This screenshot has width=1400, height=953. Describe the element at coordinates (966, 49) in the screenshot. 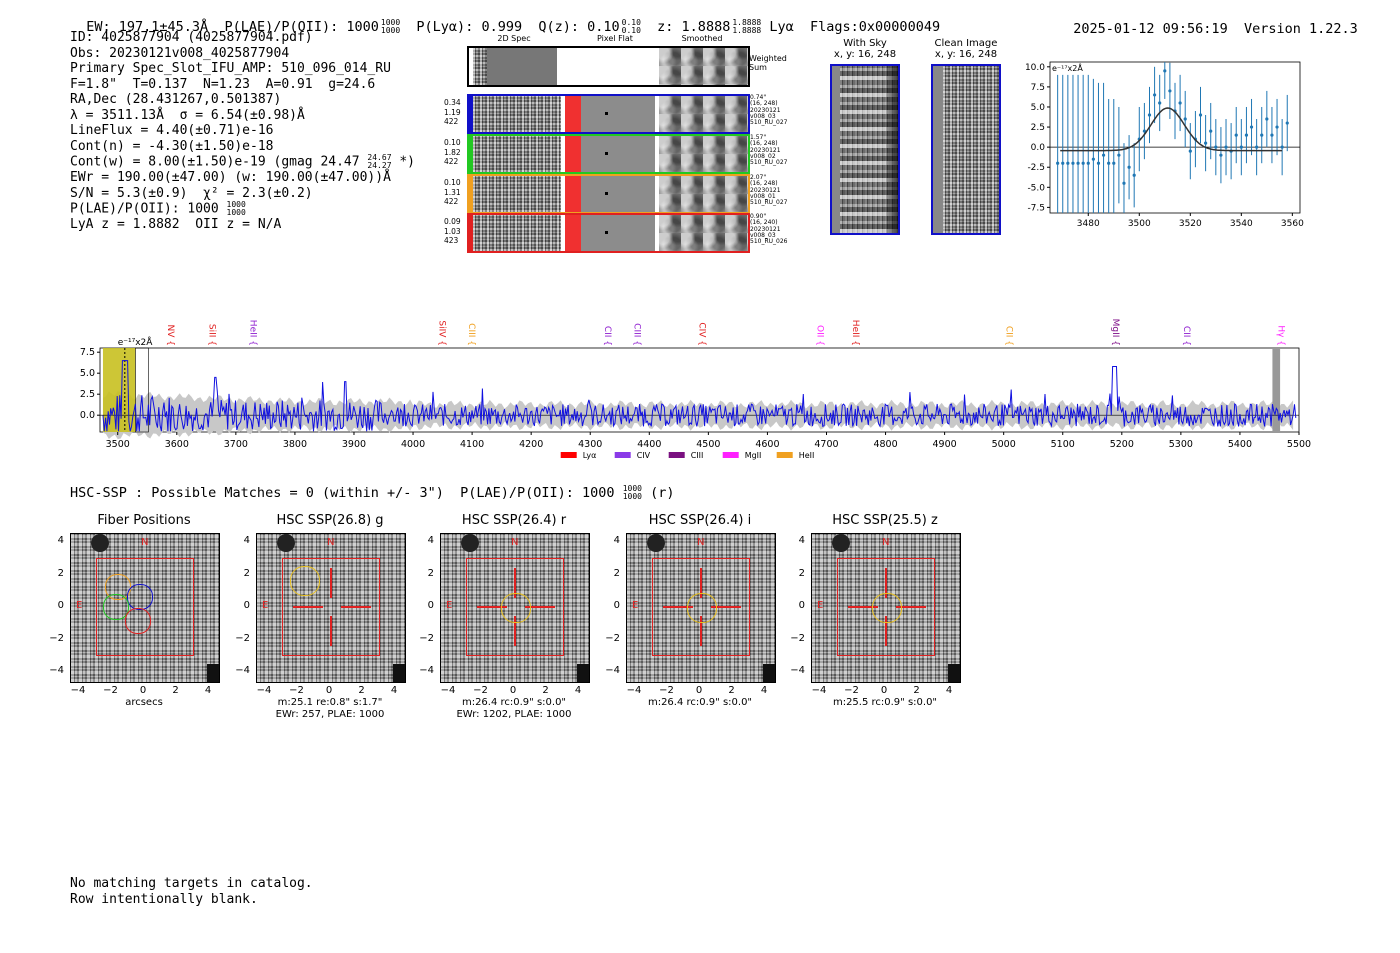

I see `clean-image-title: Clean Image x, y: 16, 248` at that location.